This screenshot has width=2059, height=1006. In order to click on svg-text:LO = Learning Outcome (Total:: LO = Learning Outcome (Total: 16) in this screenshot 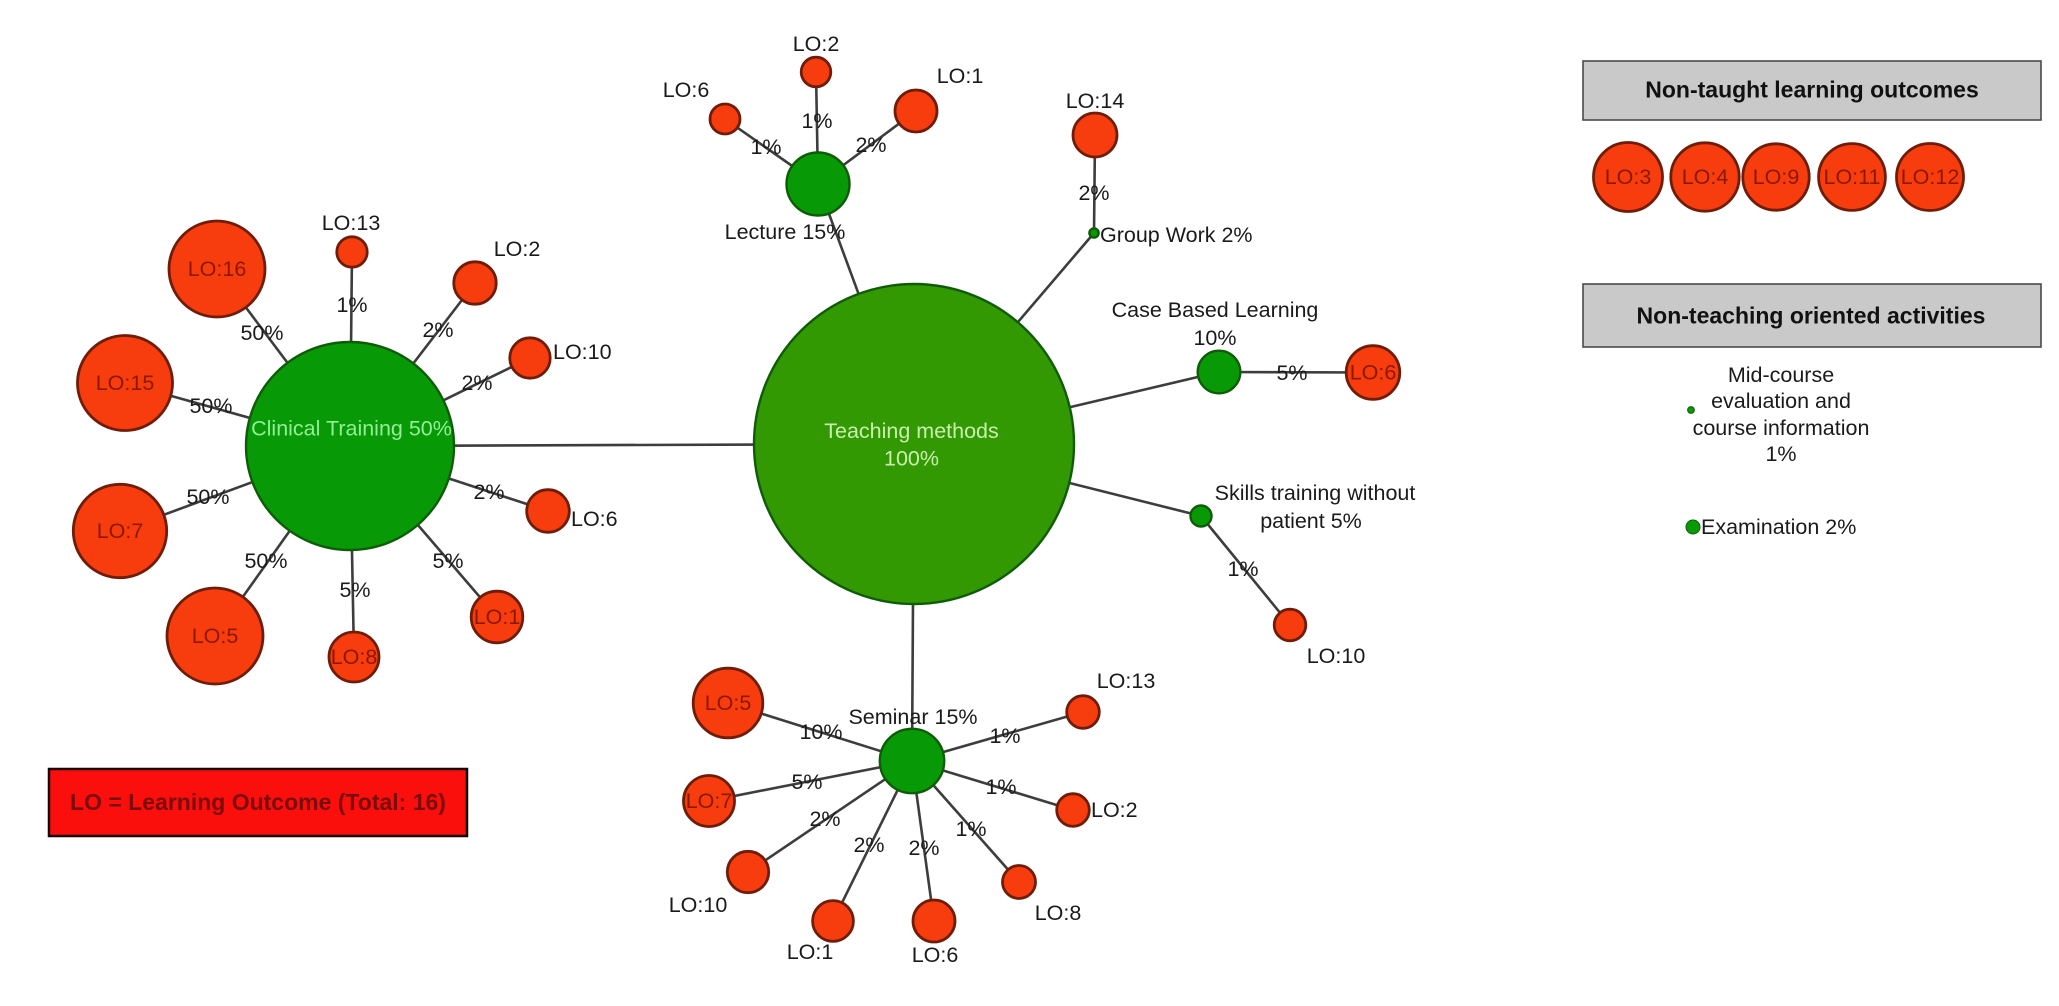, I will do `click(258, 802)`.